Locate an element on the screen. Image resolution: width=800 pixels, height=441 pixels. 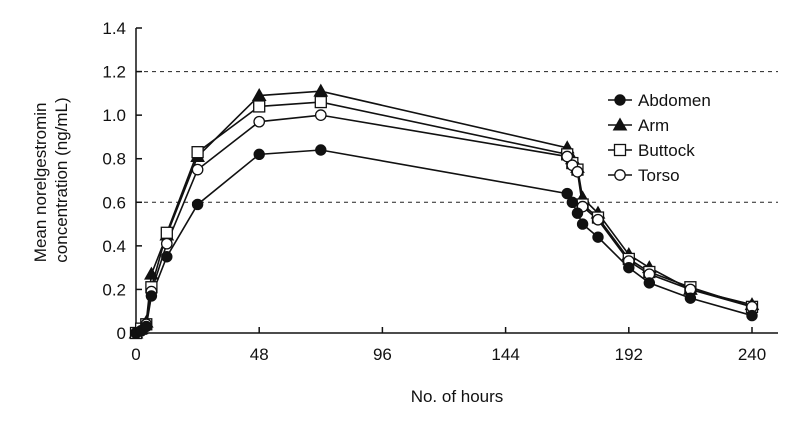
x-tick-label: 48 is located at coordinates (259, 354).